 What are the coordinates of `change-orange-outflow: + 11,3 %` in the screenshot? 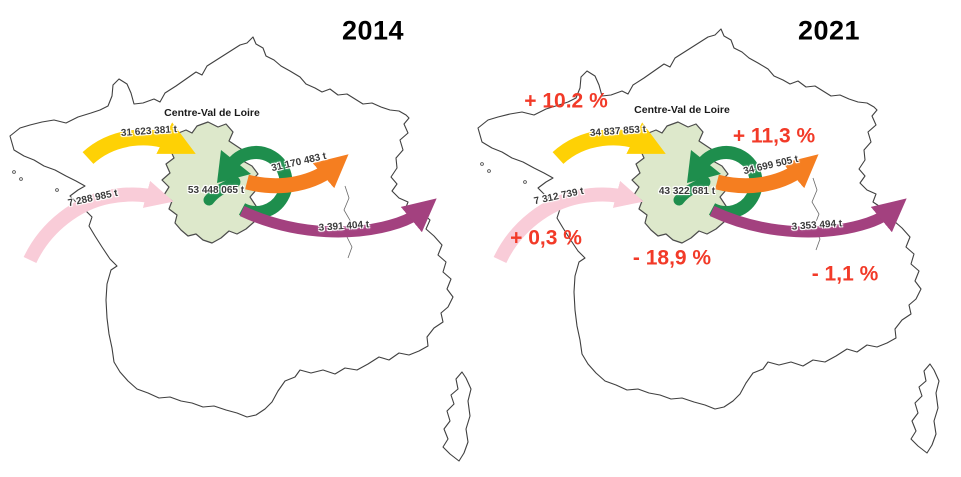 It's located at (774, 136).